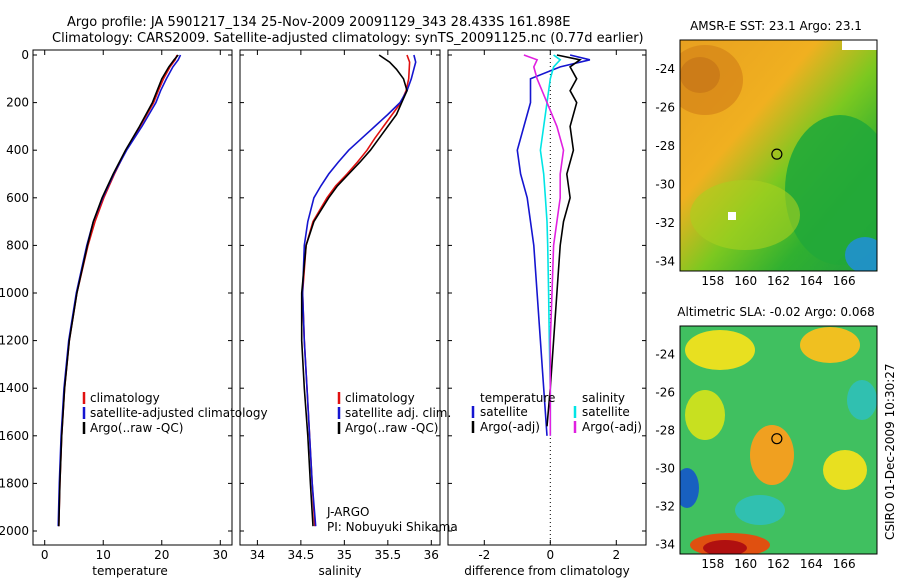 This screenshot has height=580, width=900. I want to click on mid-patch, so click(745, 215).